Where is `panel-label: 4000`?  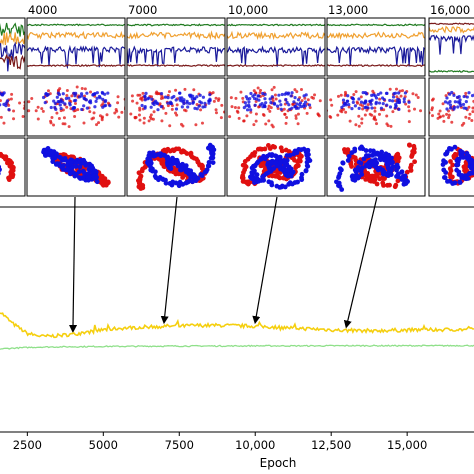 panel-label: 4000 is located at coordinates (42, 10).